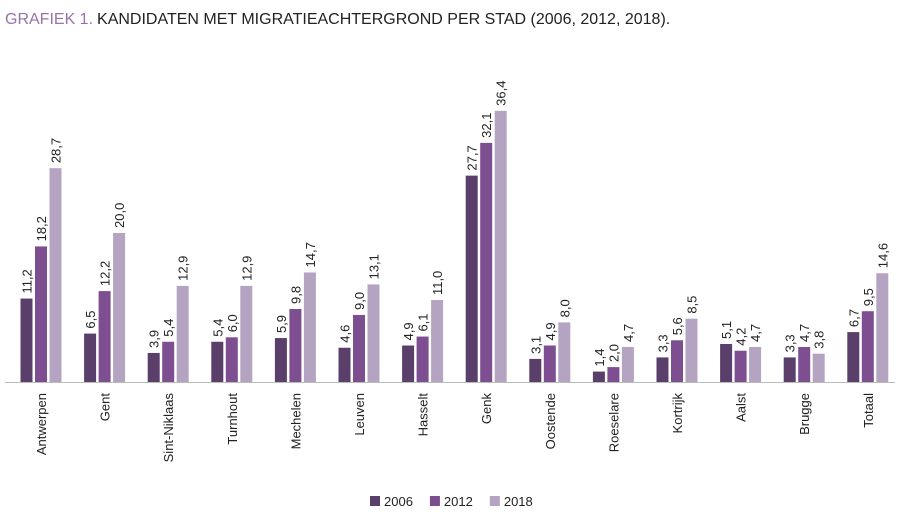  I want to click on x-tick-label: Totaal, so click(868, 410).